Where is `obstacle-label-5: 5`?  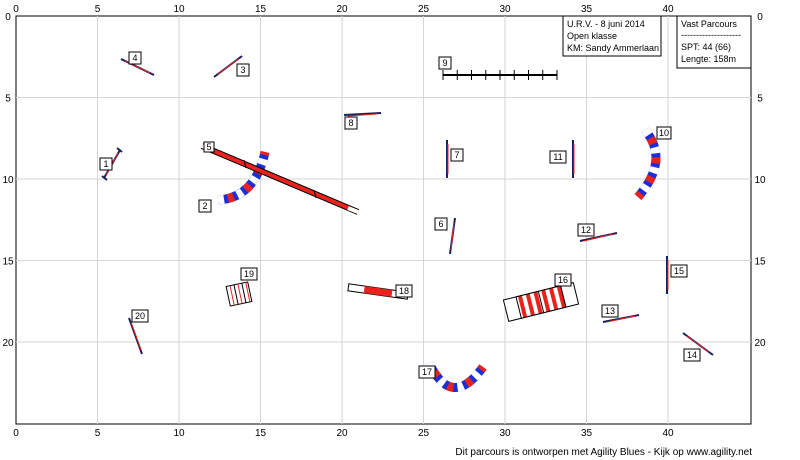
obstacle-label-5: 5 is located at coordinates (209, 147).